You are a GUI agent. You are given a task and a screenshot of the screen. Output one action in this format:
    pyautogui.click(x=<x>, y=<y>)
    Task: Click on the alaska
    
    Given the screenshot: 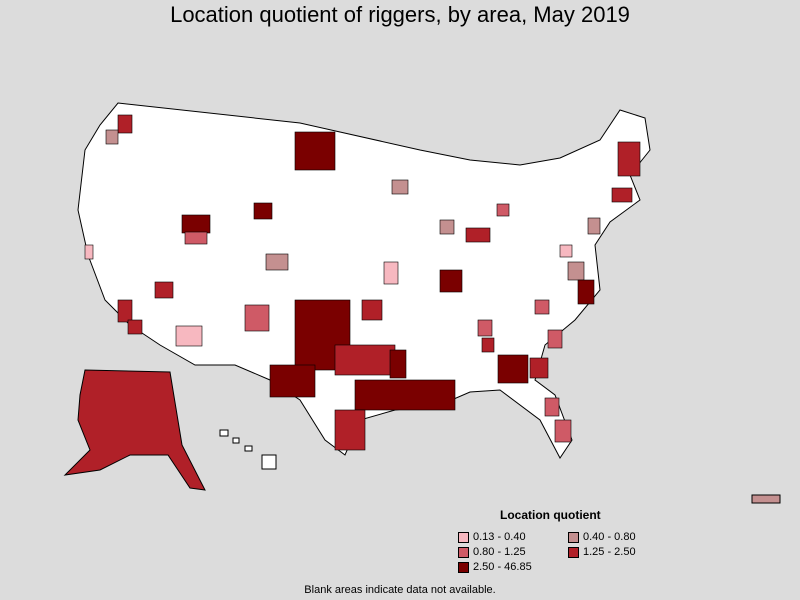 What is the action you would take?
    pyautogui.click(x=134, y=430)
    